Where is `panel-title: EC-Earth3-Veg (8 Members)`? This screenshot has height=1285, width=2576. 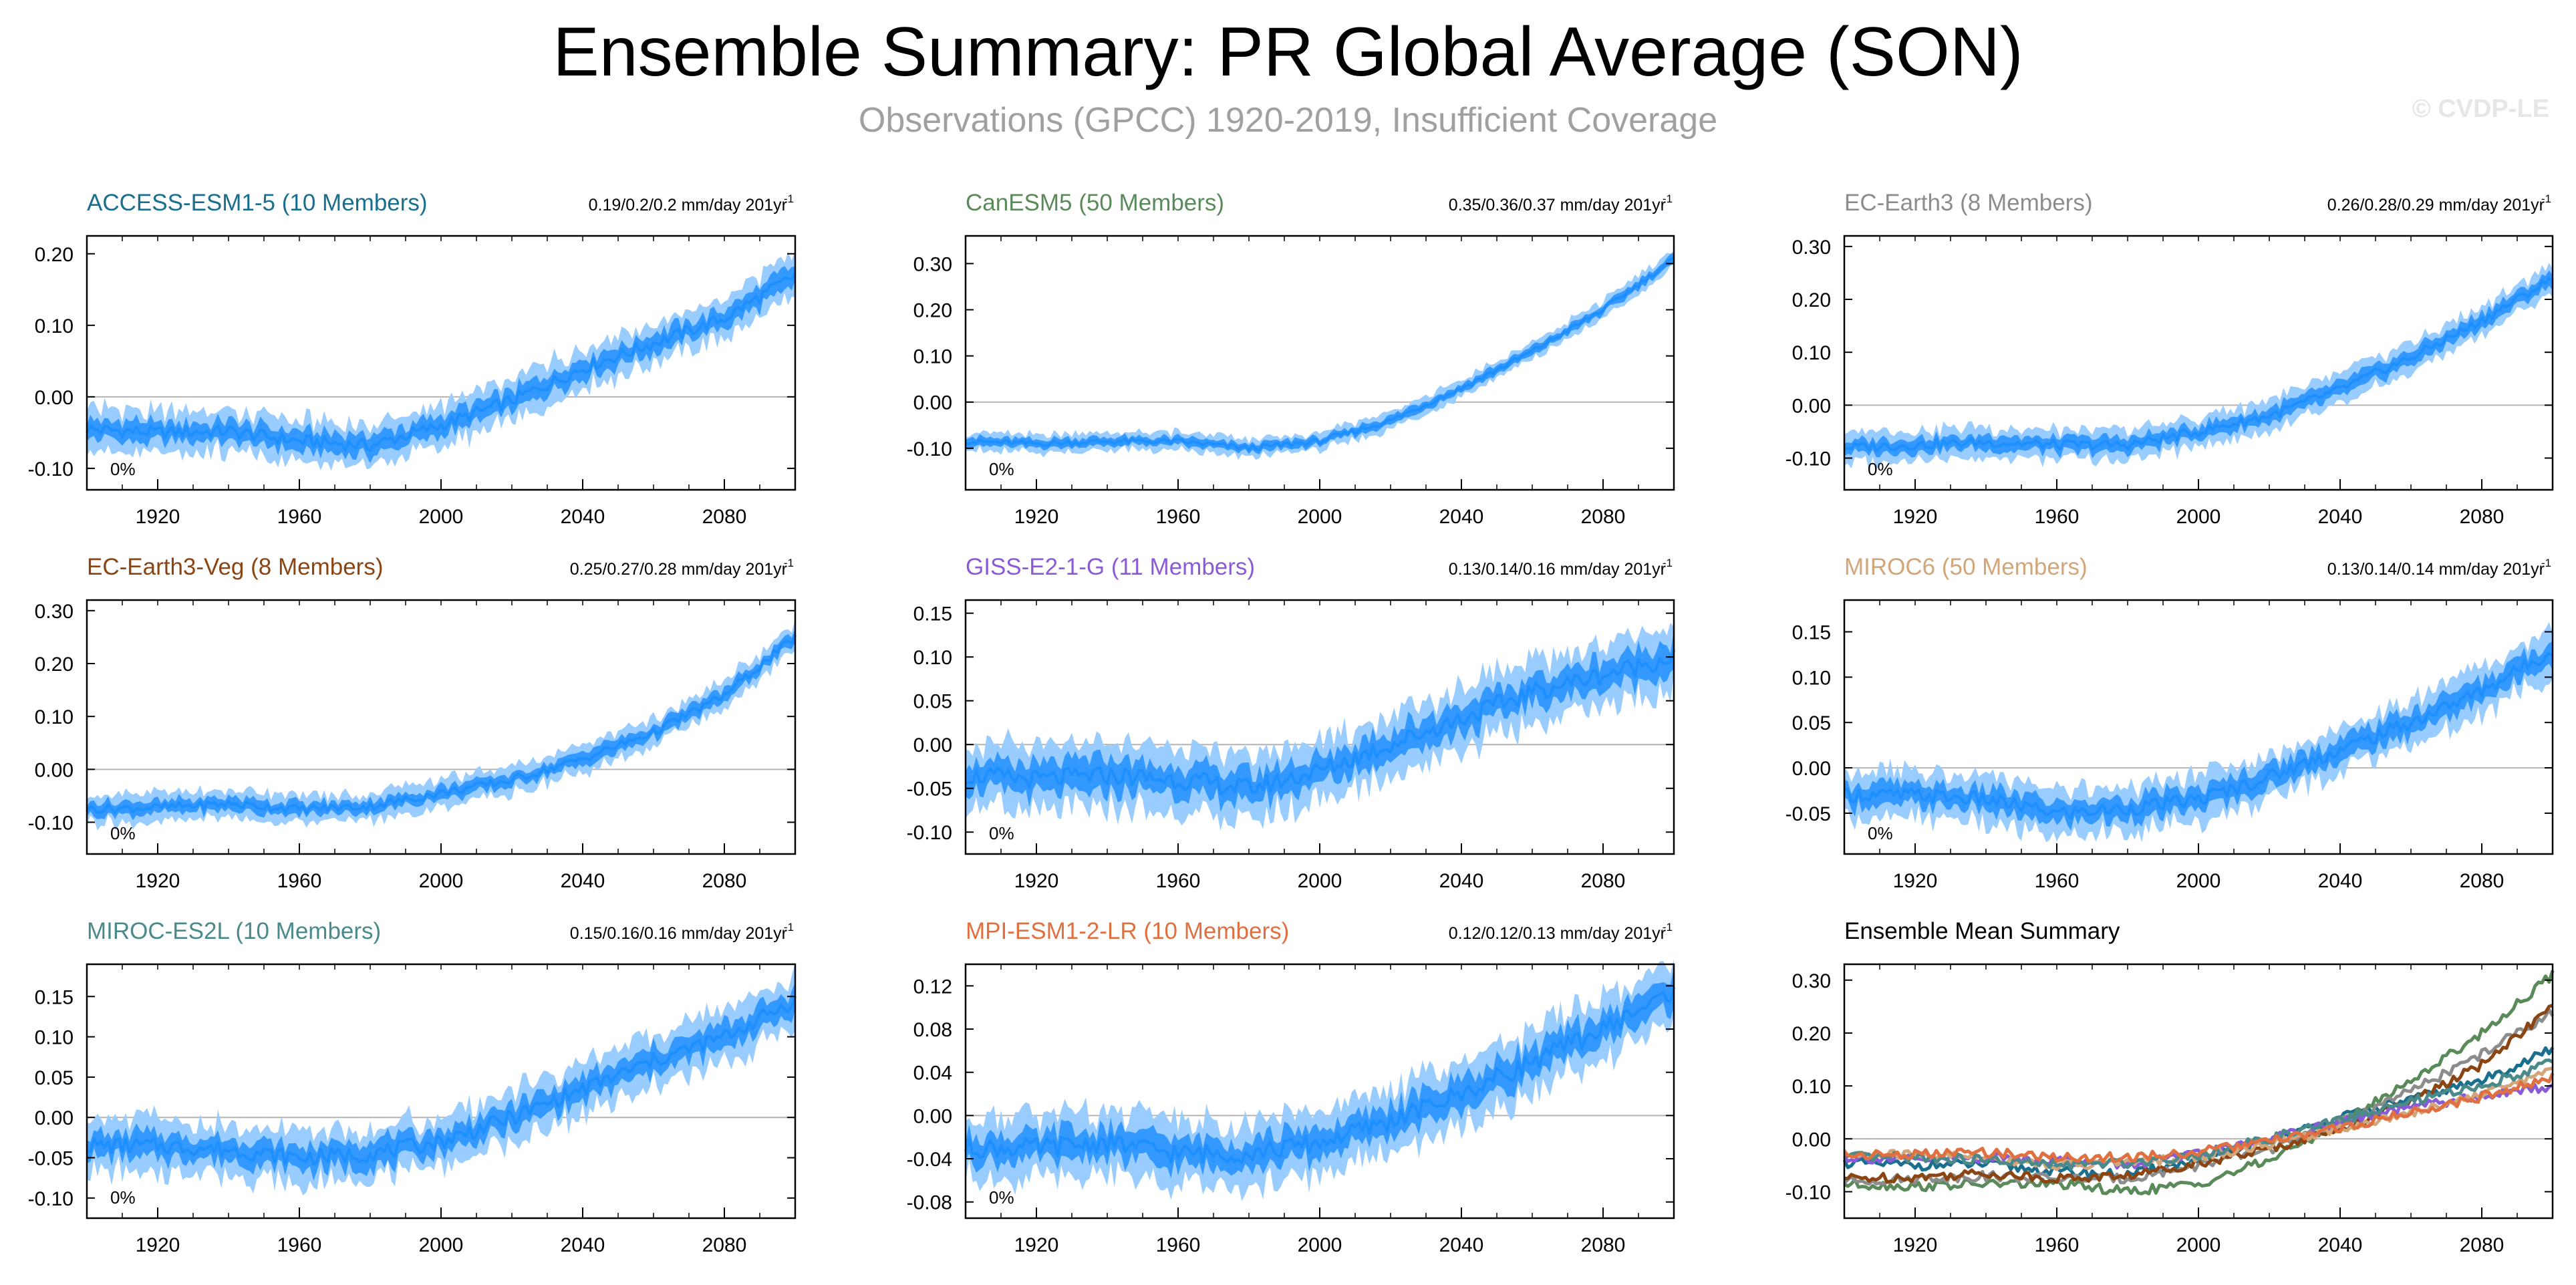
panel-title: EC-Earth3-Veg (8 Members) is located at coordinates (235, 567).